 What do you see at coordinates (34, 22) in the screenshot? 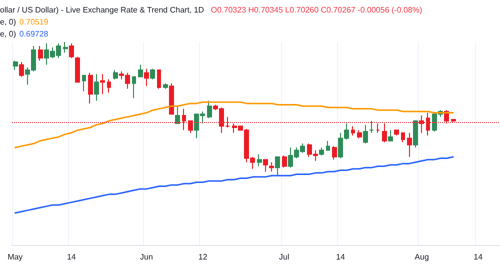
I see `text: 0.70519` at bounding box center [34, 22].